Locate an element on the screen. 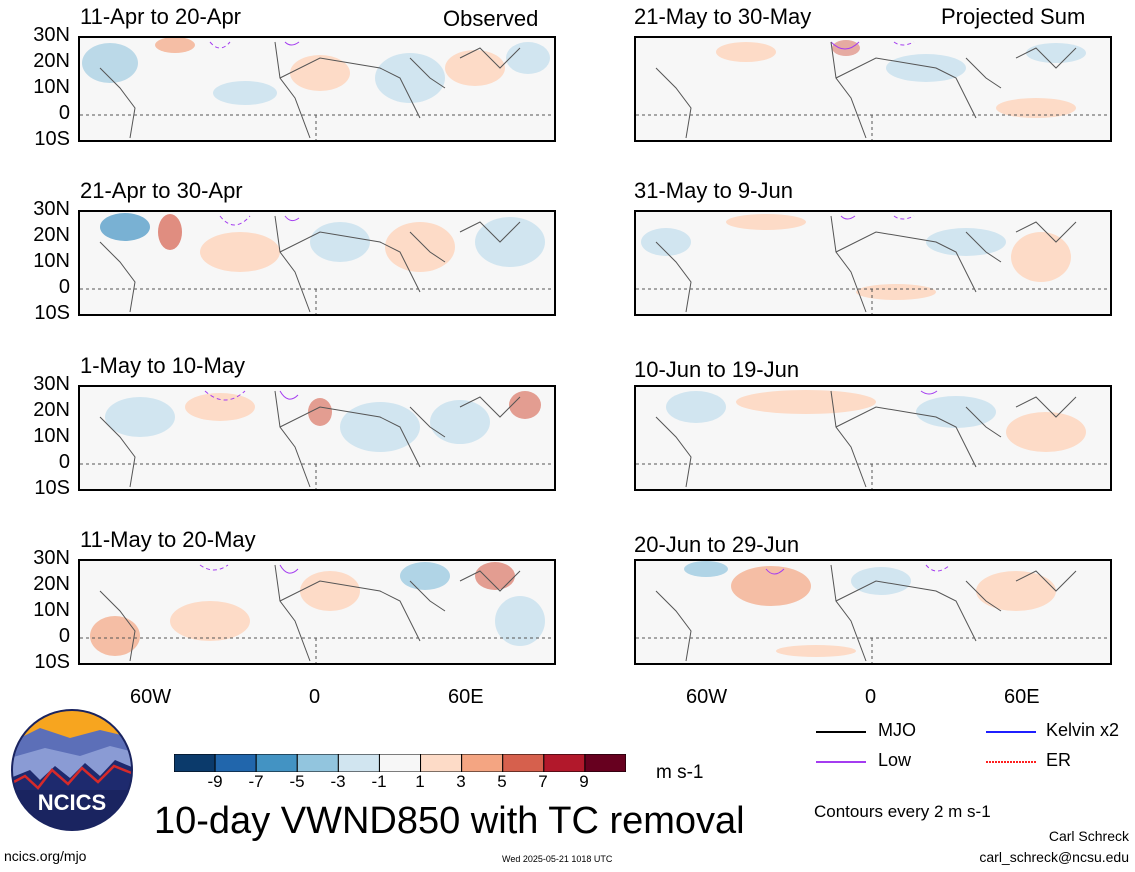  footer-email: carl_schreck@ncsu.edu is located at coordinates (1054, 857).